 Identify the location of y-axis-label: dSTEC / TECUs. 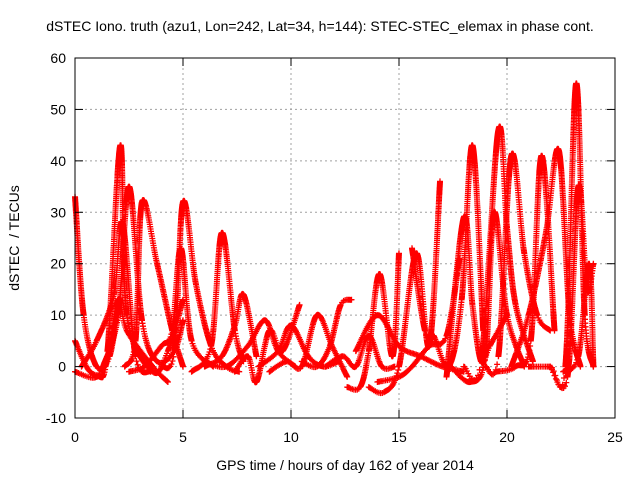
(14, 238).